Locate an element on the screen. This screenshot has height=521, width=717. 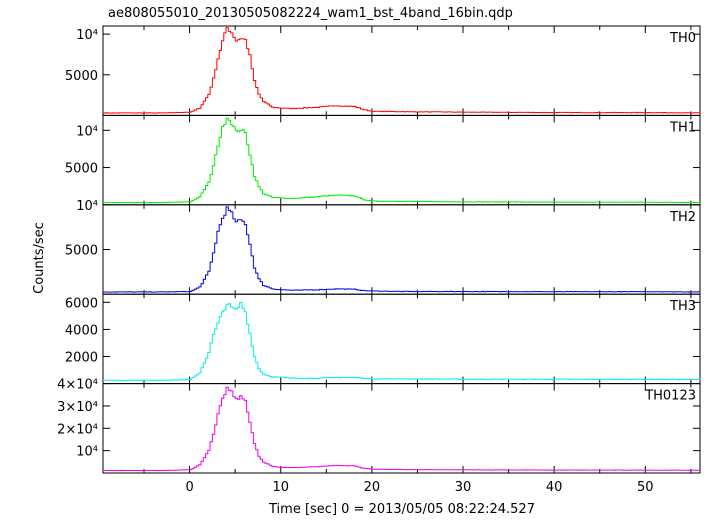
series-line-th3 is located at coordinates (402, 341).